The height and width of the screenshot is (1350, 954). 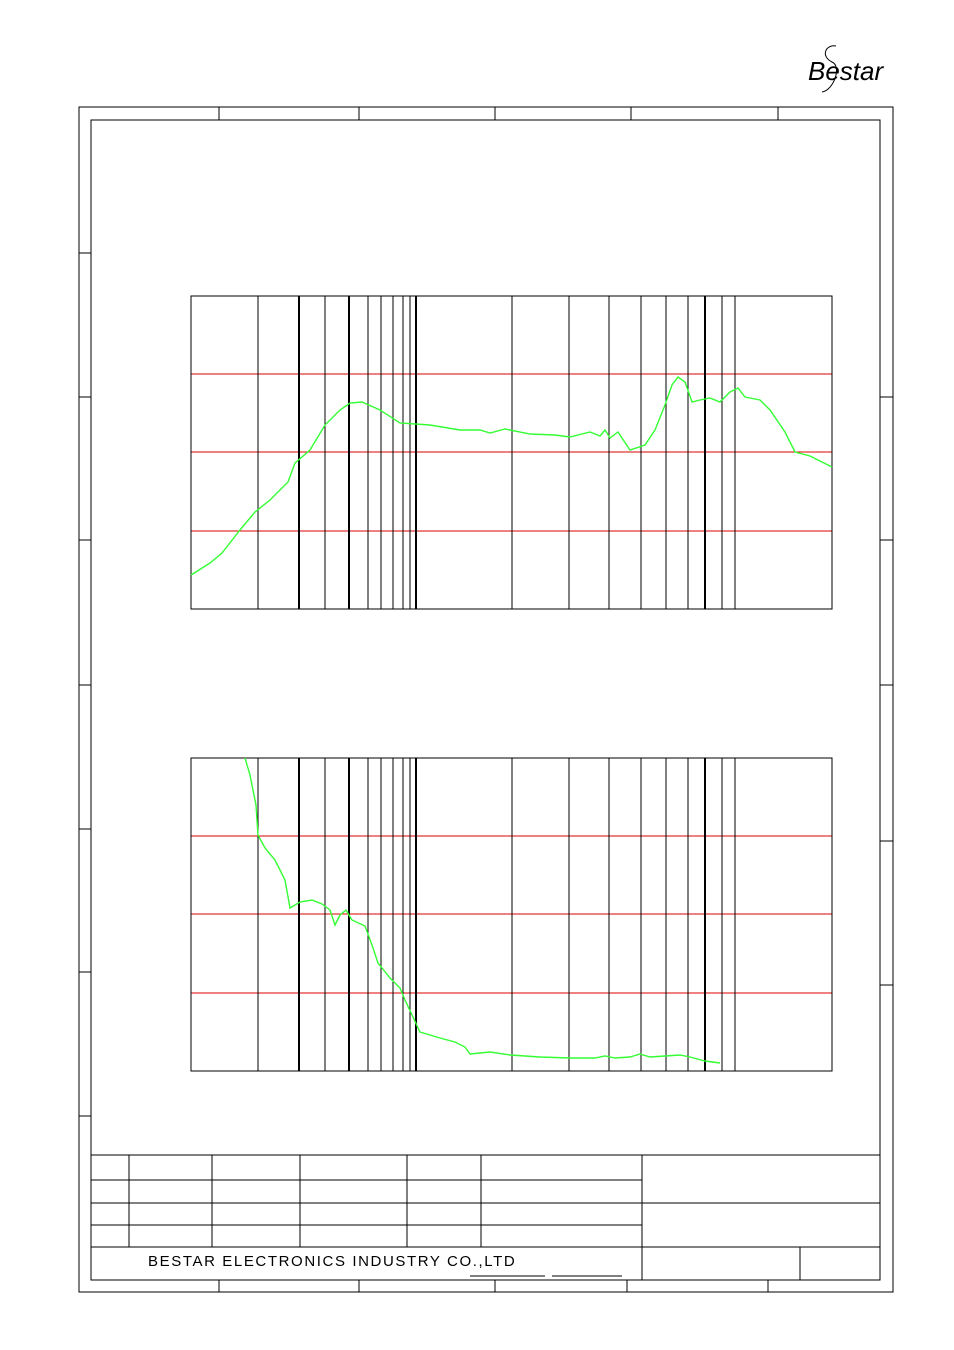 I want to click on logo: Bestar, so click(x=846, y=71).